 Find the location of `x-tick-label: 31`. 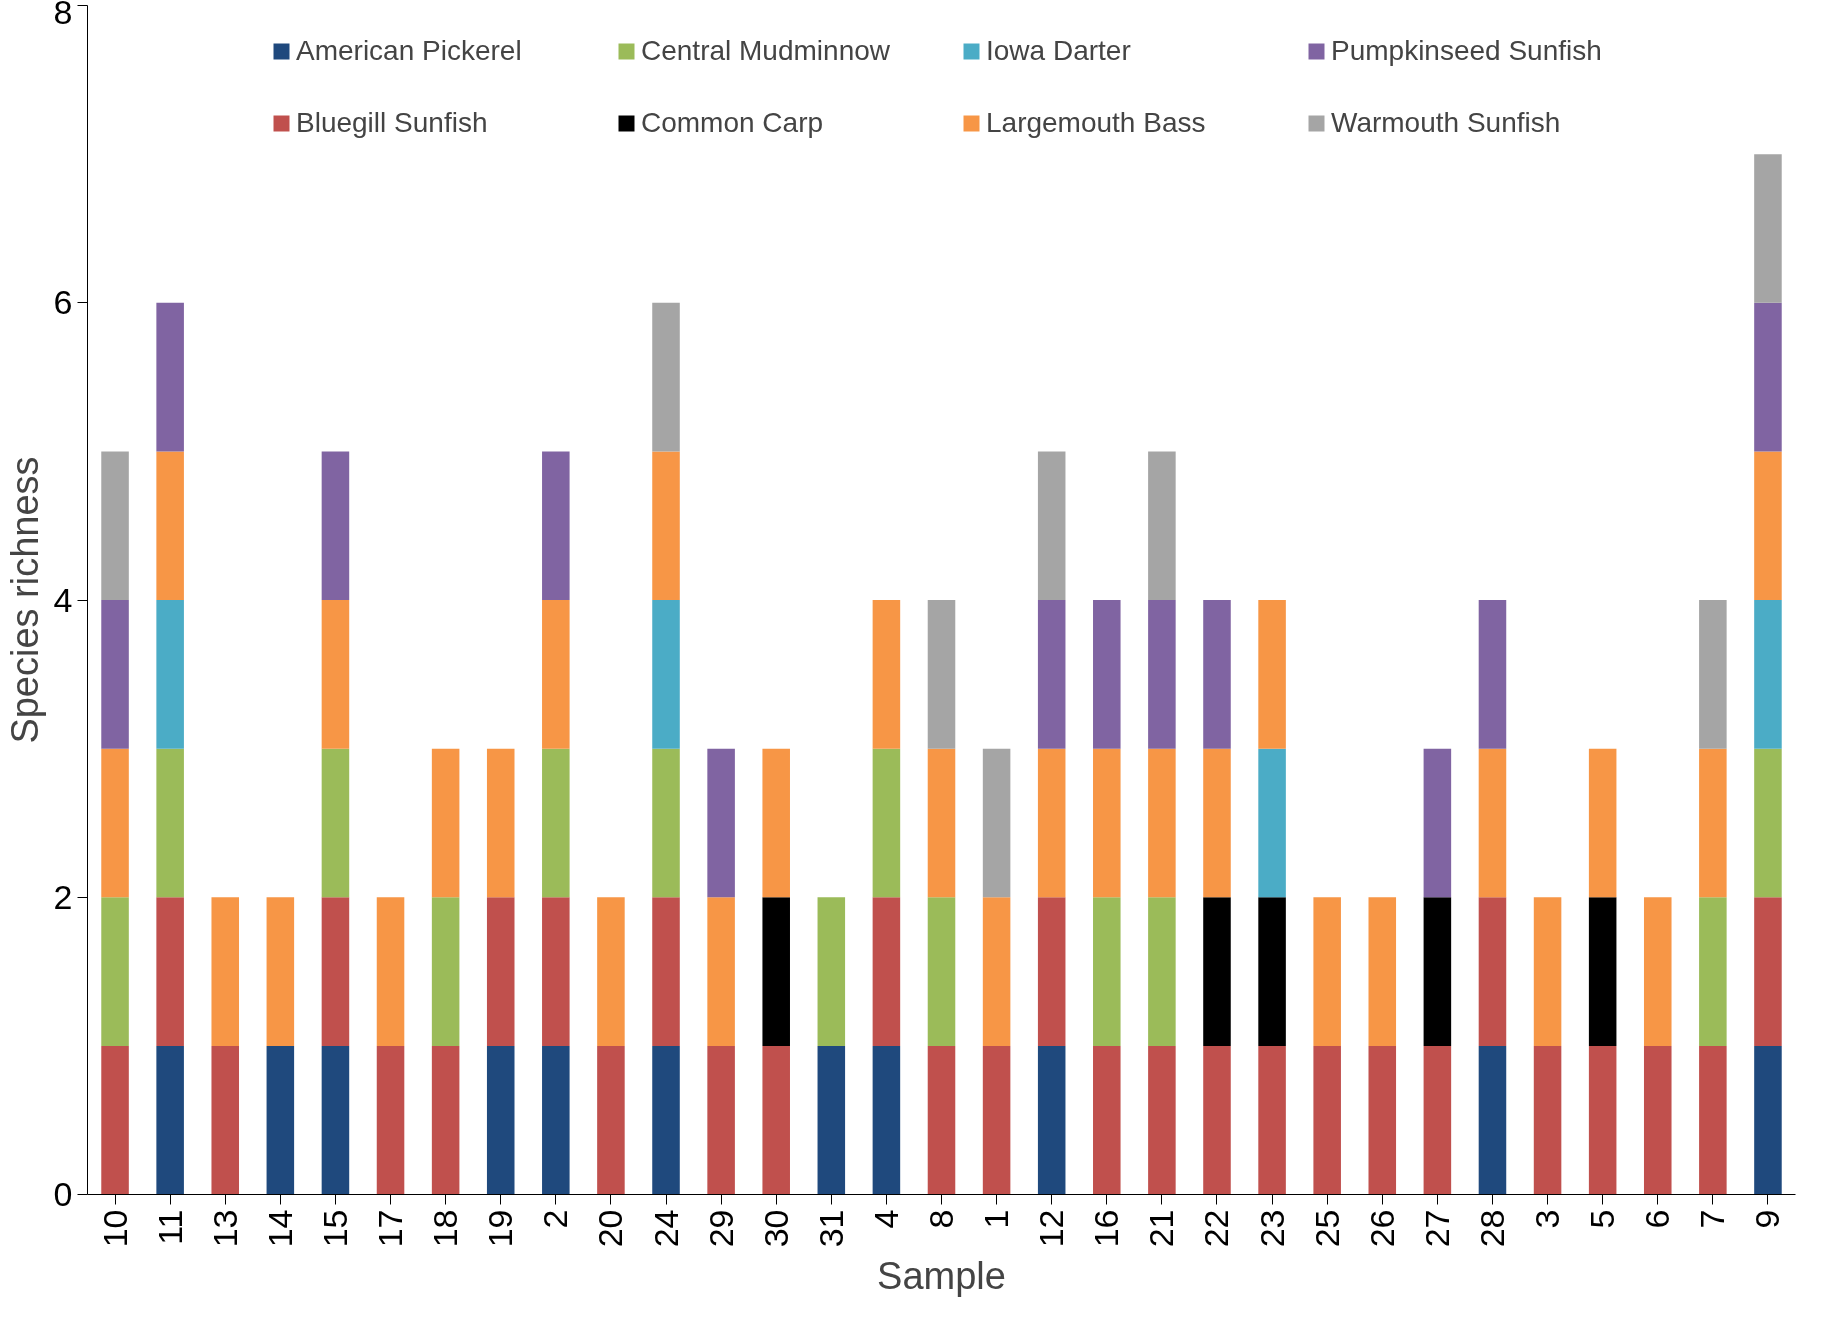

x-tick-label: 31 is located at coordinates (830, 1228).